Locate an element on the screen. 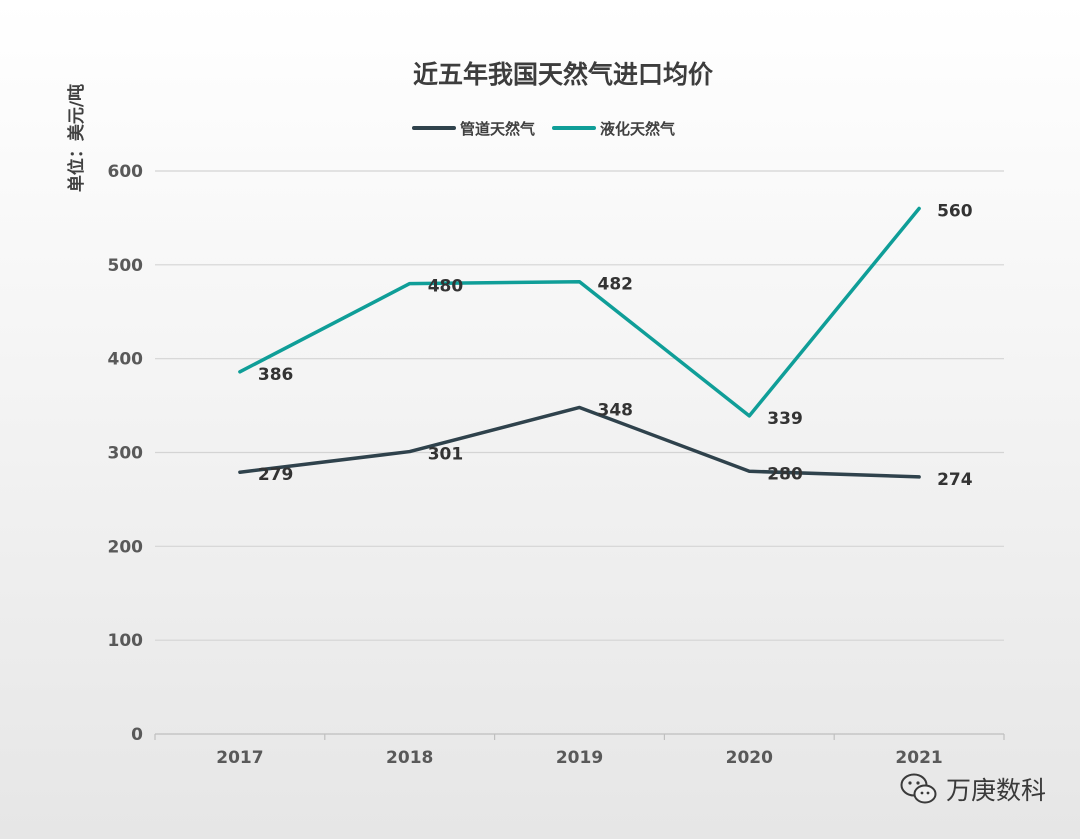  data-label: 339 is located at coordinates (785, 419).